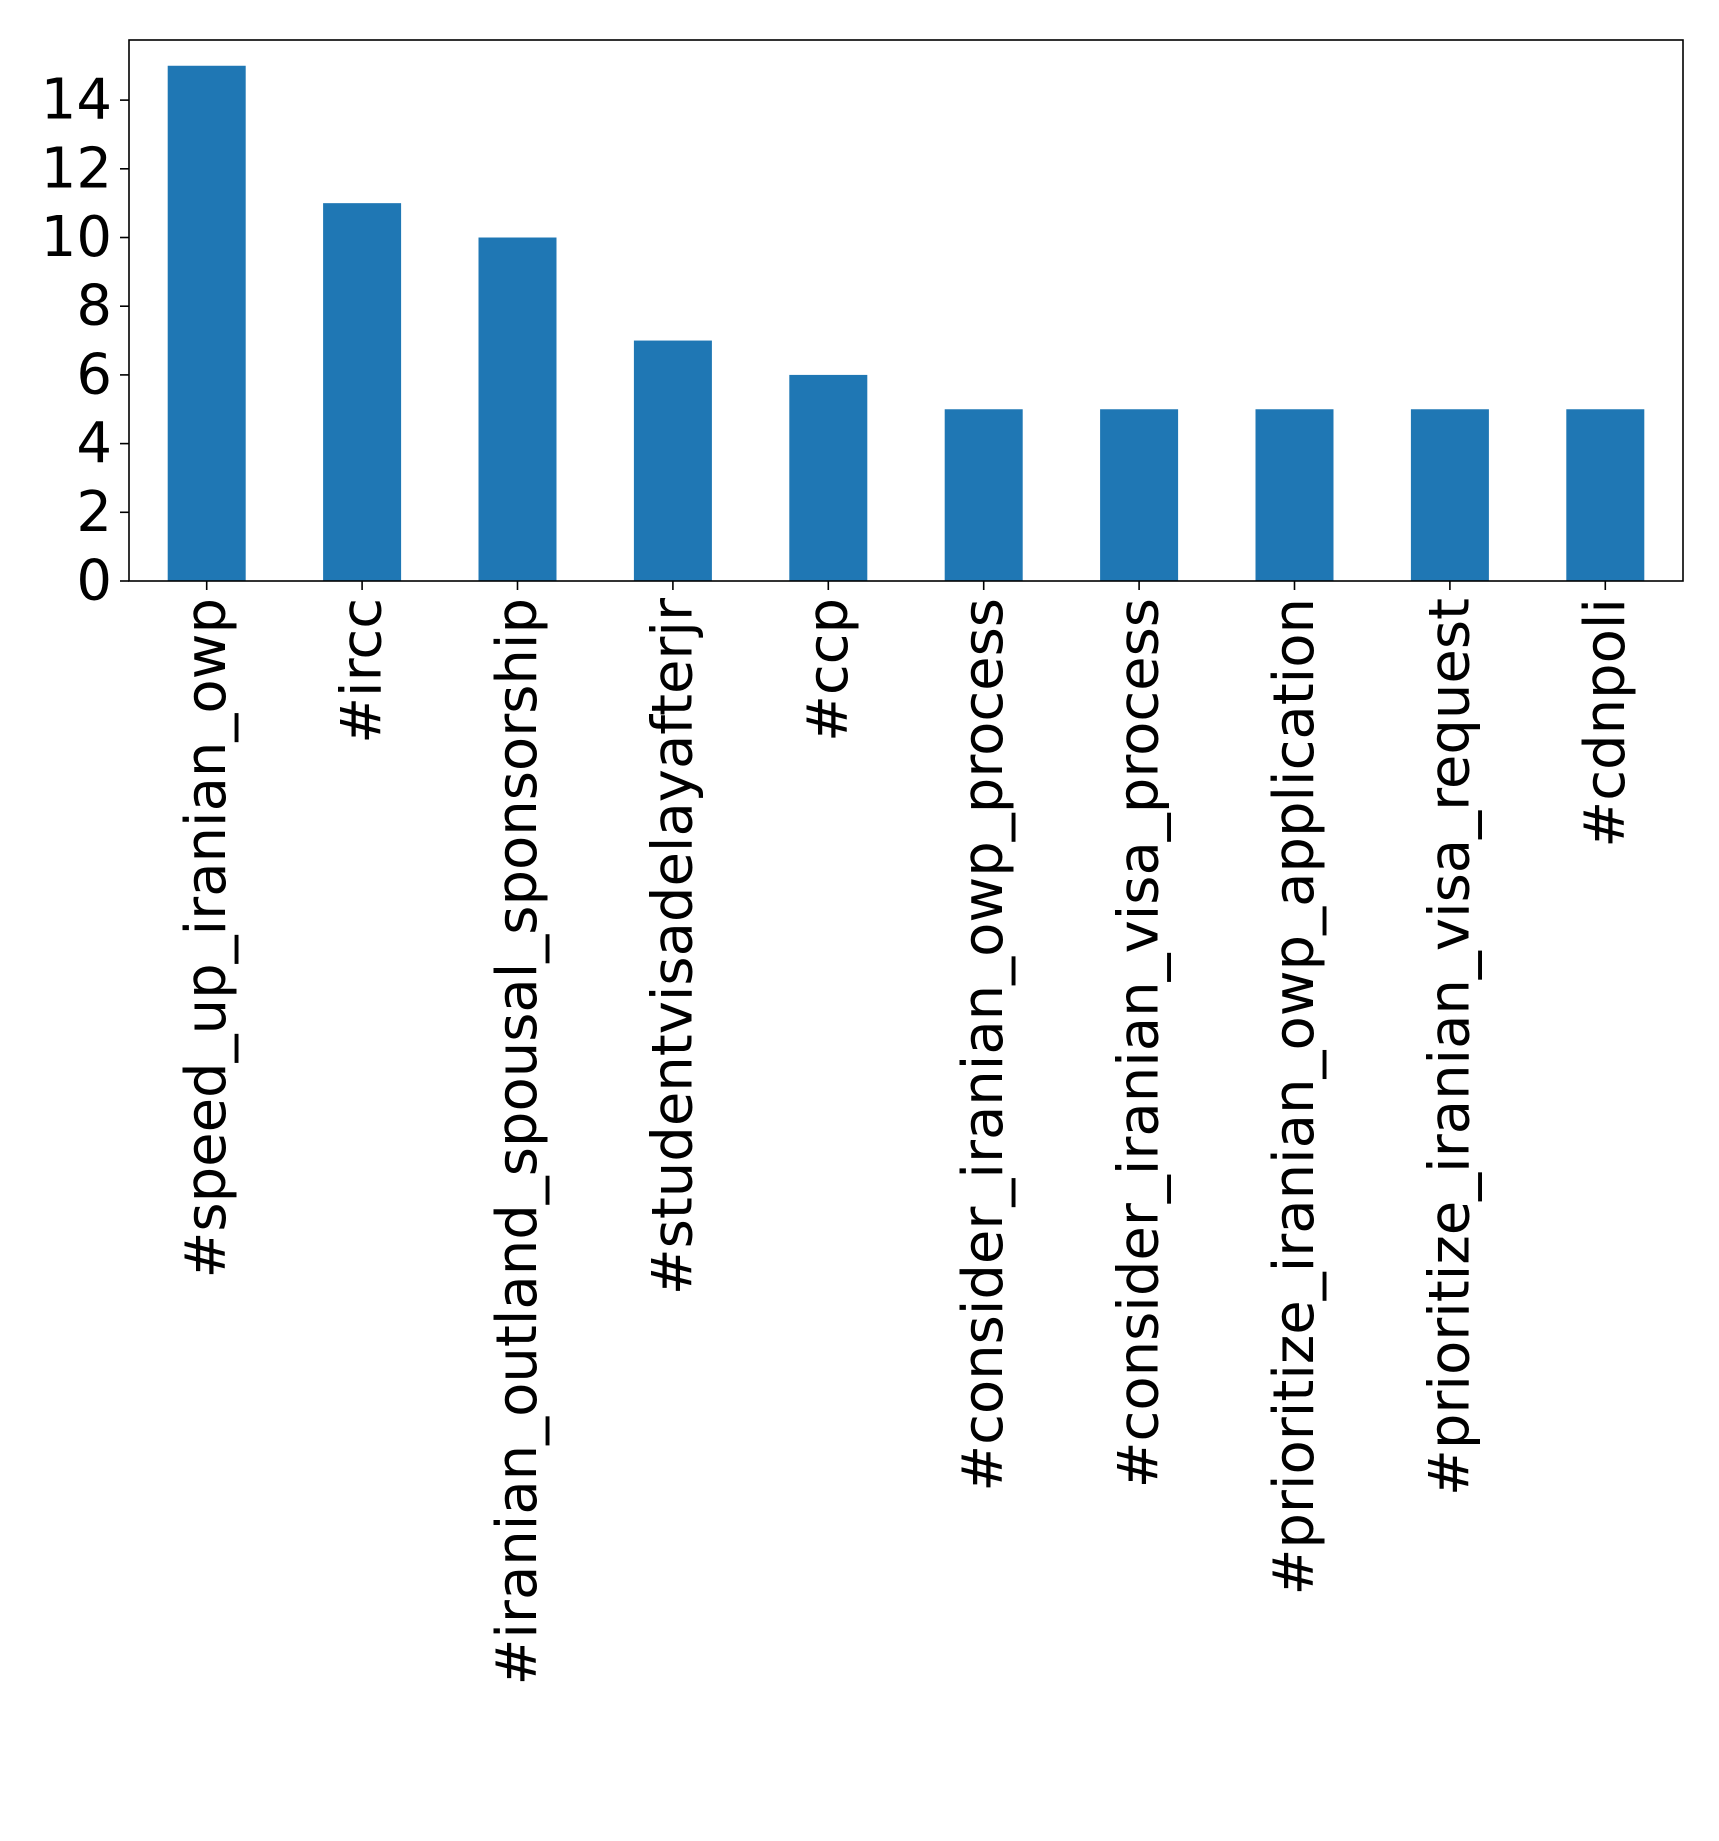 The height and width of the screenshot is (1841, 1719). What do you see at coordinates (1294, 1097) in the screenshot?
I see `x-tick-label: #prioritize_iranian_owp_application` at bounding box center [1294, 1097].